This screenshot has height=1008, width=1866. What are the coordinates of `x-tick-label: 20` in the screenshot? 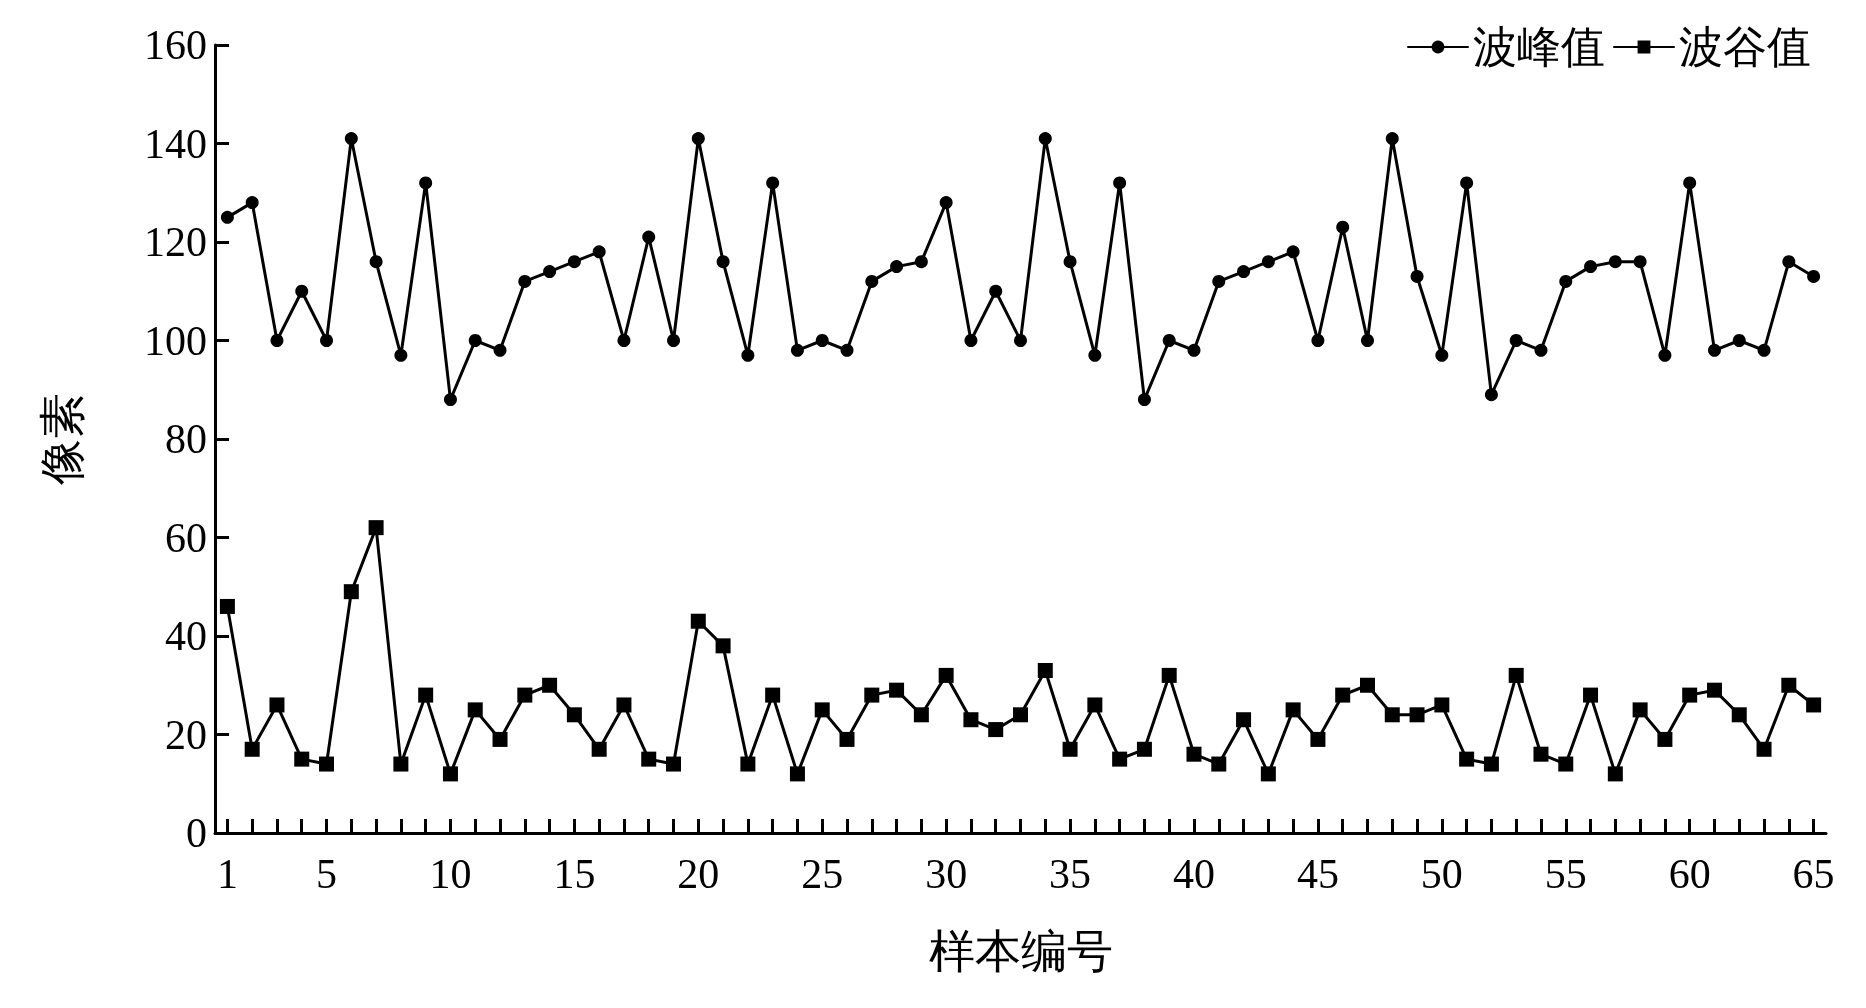 It's located at (698, 874).